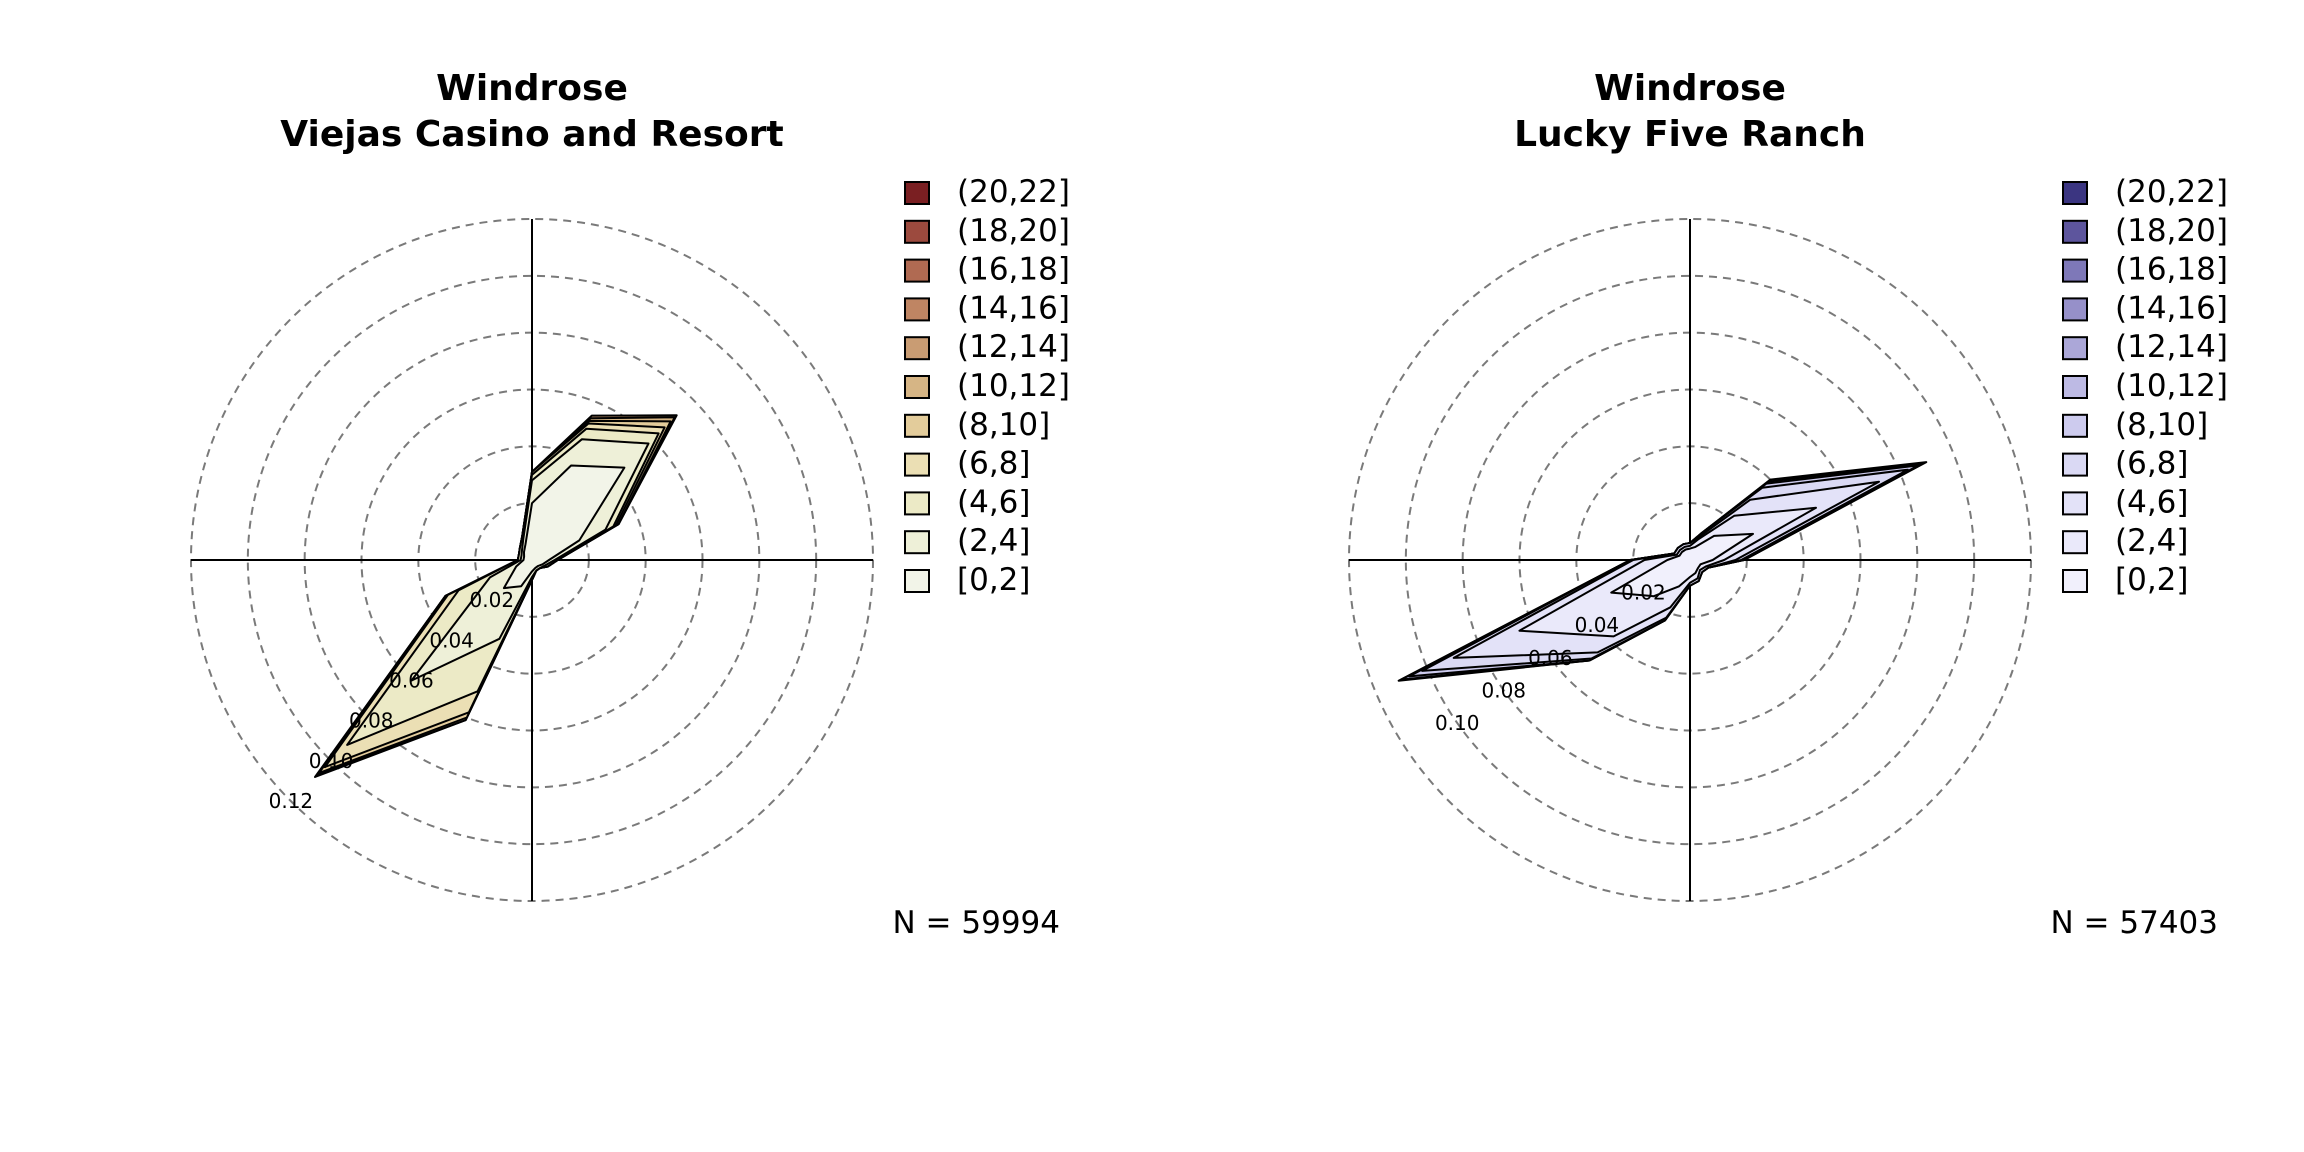 Image resolution: width=2304 pixels, height=1152 pixels. Describe the element at coordinates (977, 923) in the screenshot. I see `sample-count-label: N = 59994` at that location.